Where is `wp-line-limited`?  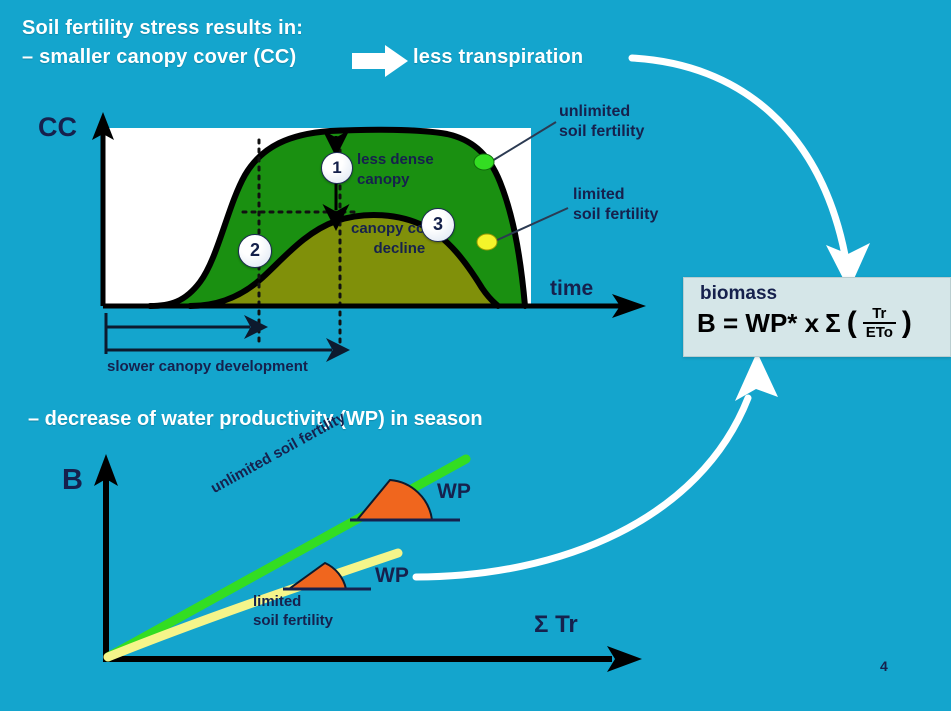
wp-line-limited is located at coordinates (253, 605).